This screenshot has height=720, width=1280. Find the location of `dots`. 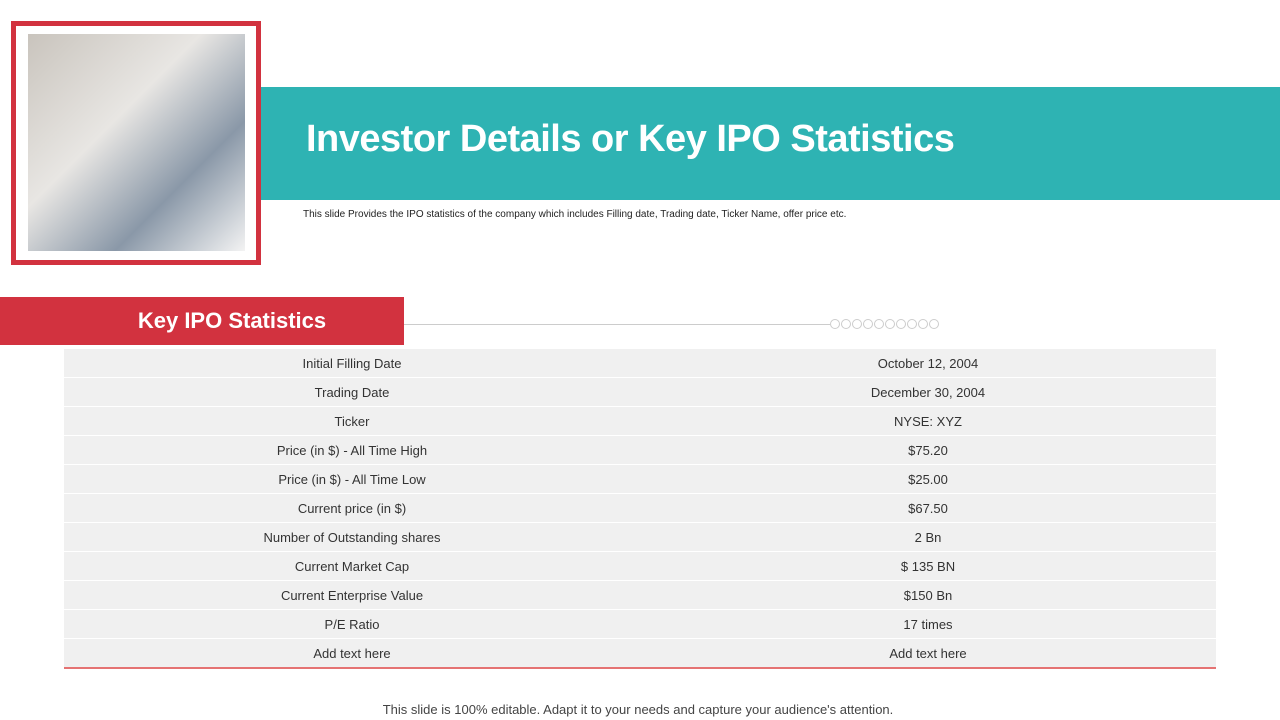

dots is located at coordinates (885, 324).